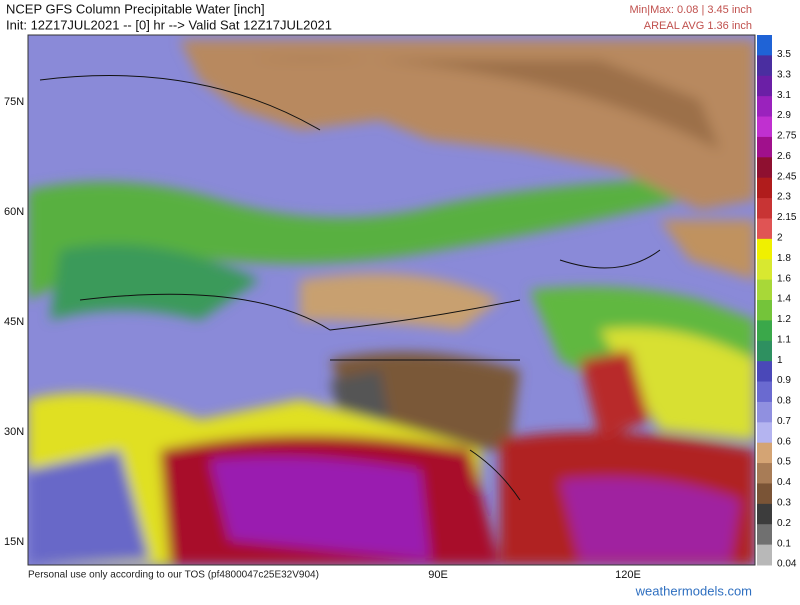 This screenshot has width=800, height=605. Describe the element at coordinates (784, 482) in the screenshot. I see `colorbar-label: 0.4` at that location.